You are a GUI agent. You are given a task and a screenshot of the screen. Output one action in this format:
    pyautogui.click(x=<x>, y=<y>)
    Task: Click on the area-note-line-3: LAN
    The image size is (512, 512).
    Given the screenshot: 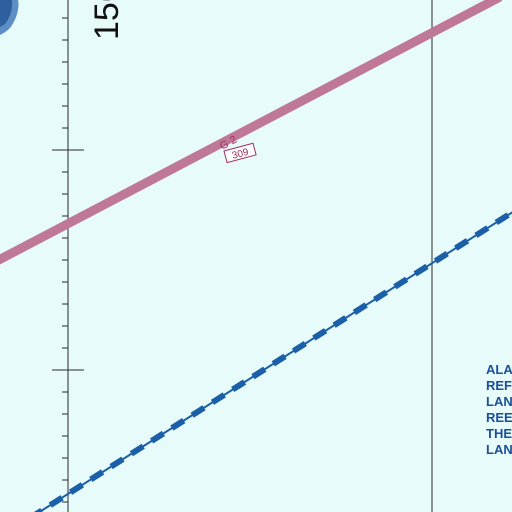 What is the action you would take?
    pyautogui.click(x=499, y=401)
    